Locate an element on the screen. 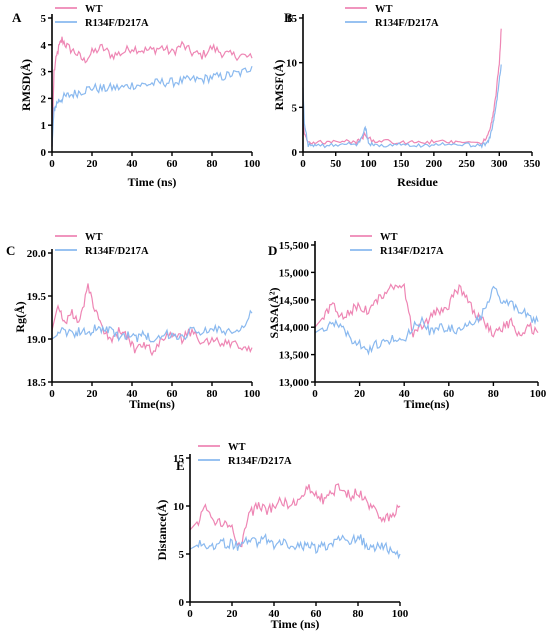 This screenshot has height=636, width=550. y-tick-label: 1 is located at coordinates (44, 126).